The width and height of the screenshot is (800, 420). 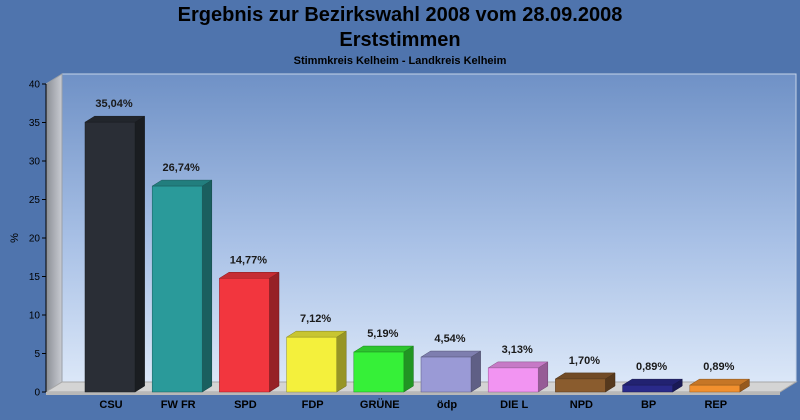 I want to click on bar-spd, so click(x=249, y=332).